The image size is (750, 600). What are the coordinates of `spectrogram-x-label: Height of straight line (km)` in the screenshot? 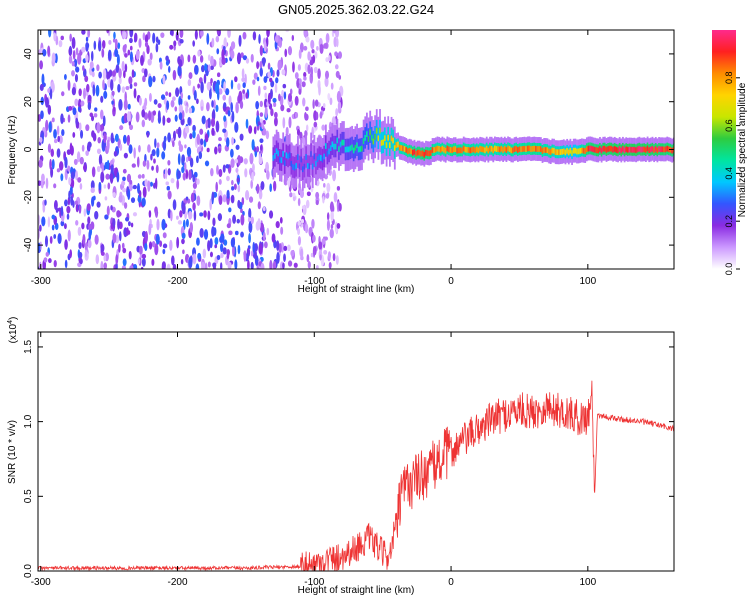 It's located at (356, 289).